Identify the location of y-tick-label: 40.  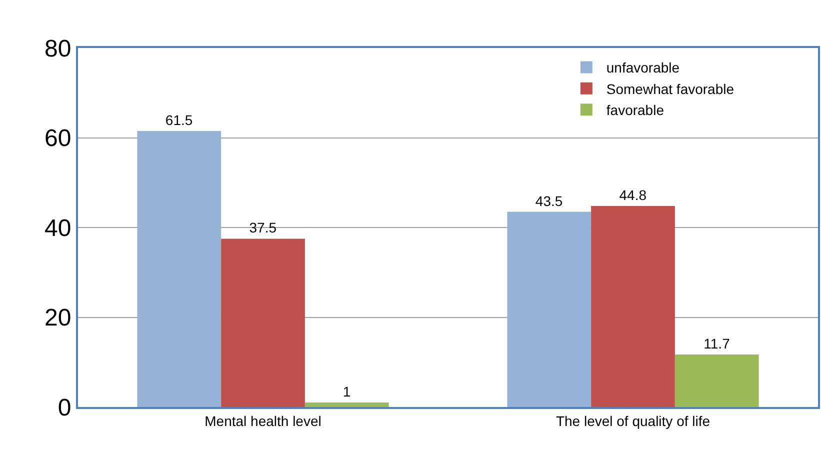
(58, 228).